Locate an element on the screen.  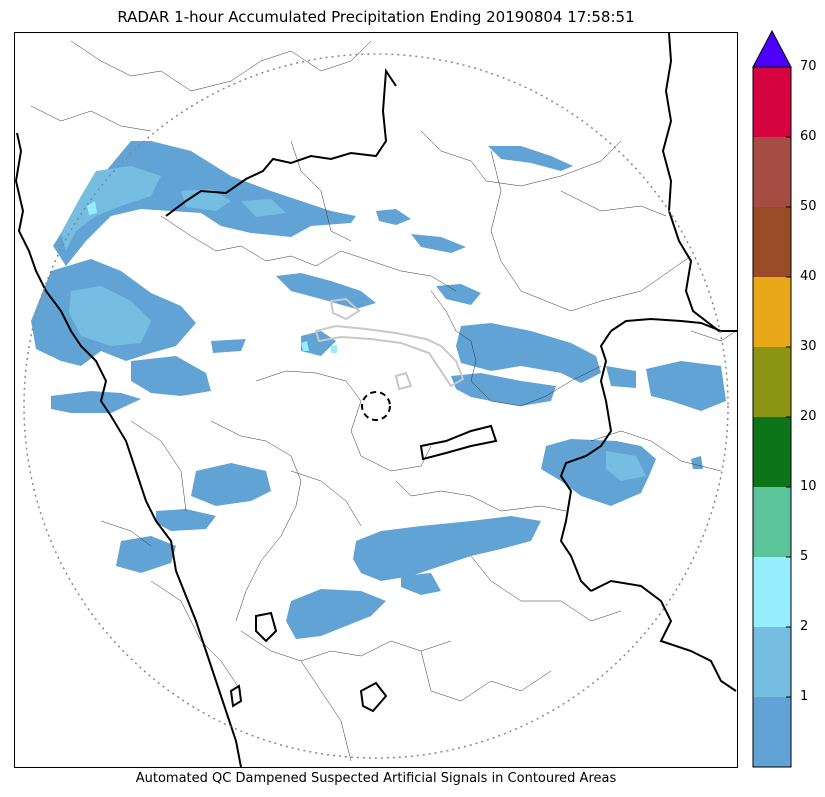
border-east-bulge is located at coordinates (666, 324).